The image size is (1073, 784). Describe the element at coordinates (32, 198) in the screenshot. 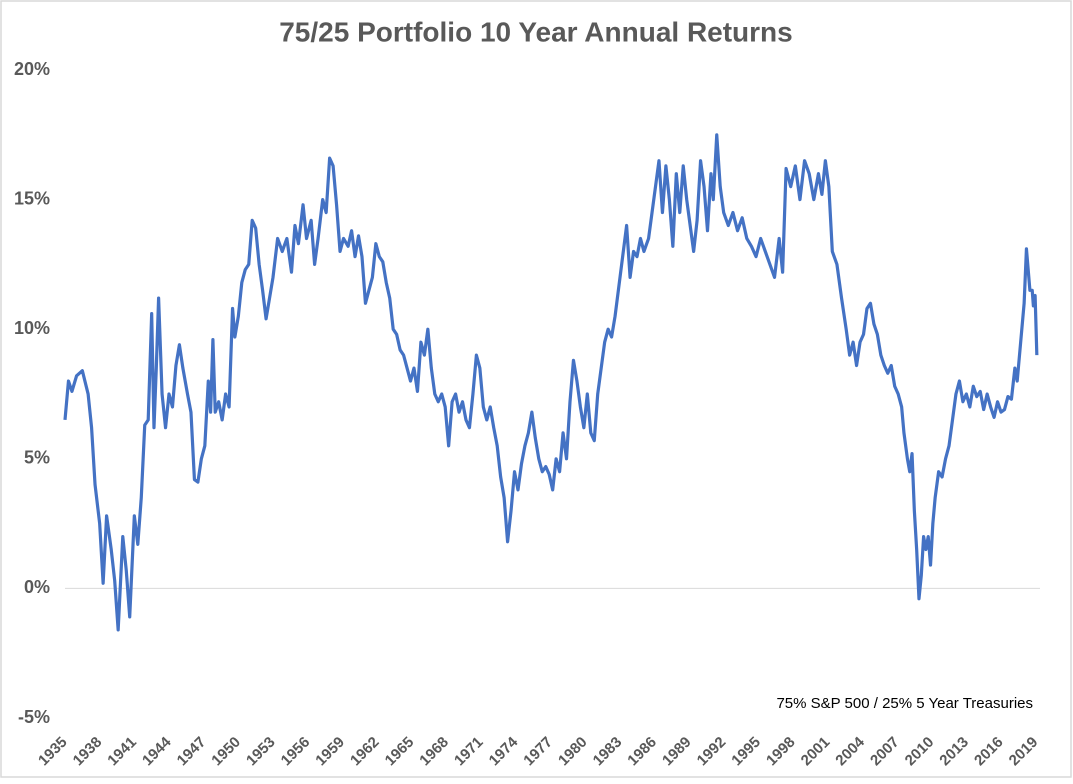

I see `y-tick-label: 15%` at that location.